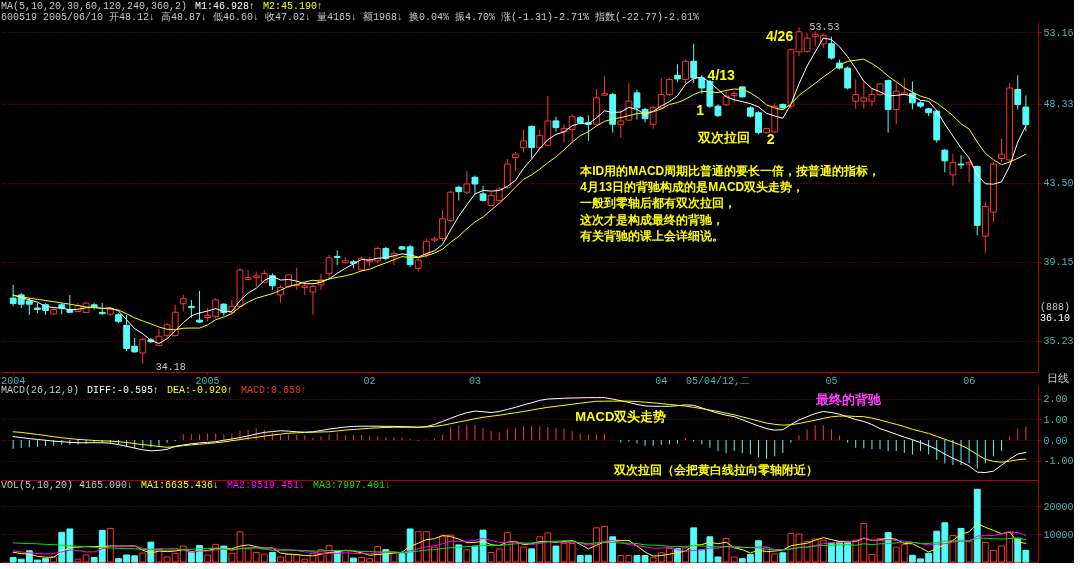  Describe the element at coordinates (200, 390) in the screenshot. I see `text: DEA:-0.920↑` at that location.